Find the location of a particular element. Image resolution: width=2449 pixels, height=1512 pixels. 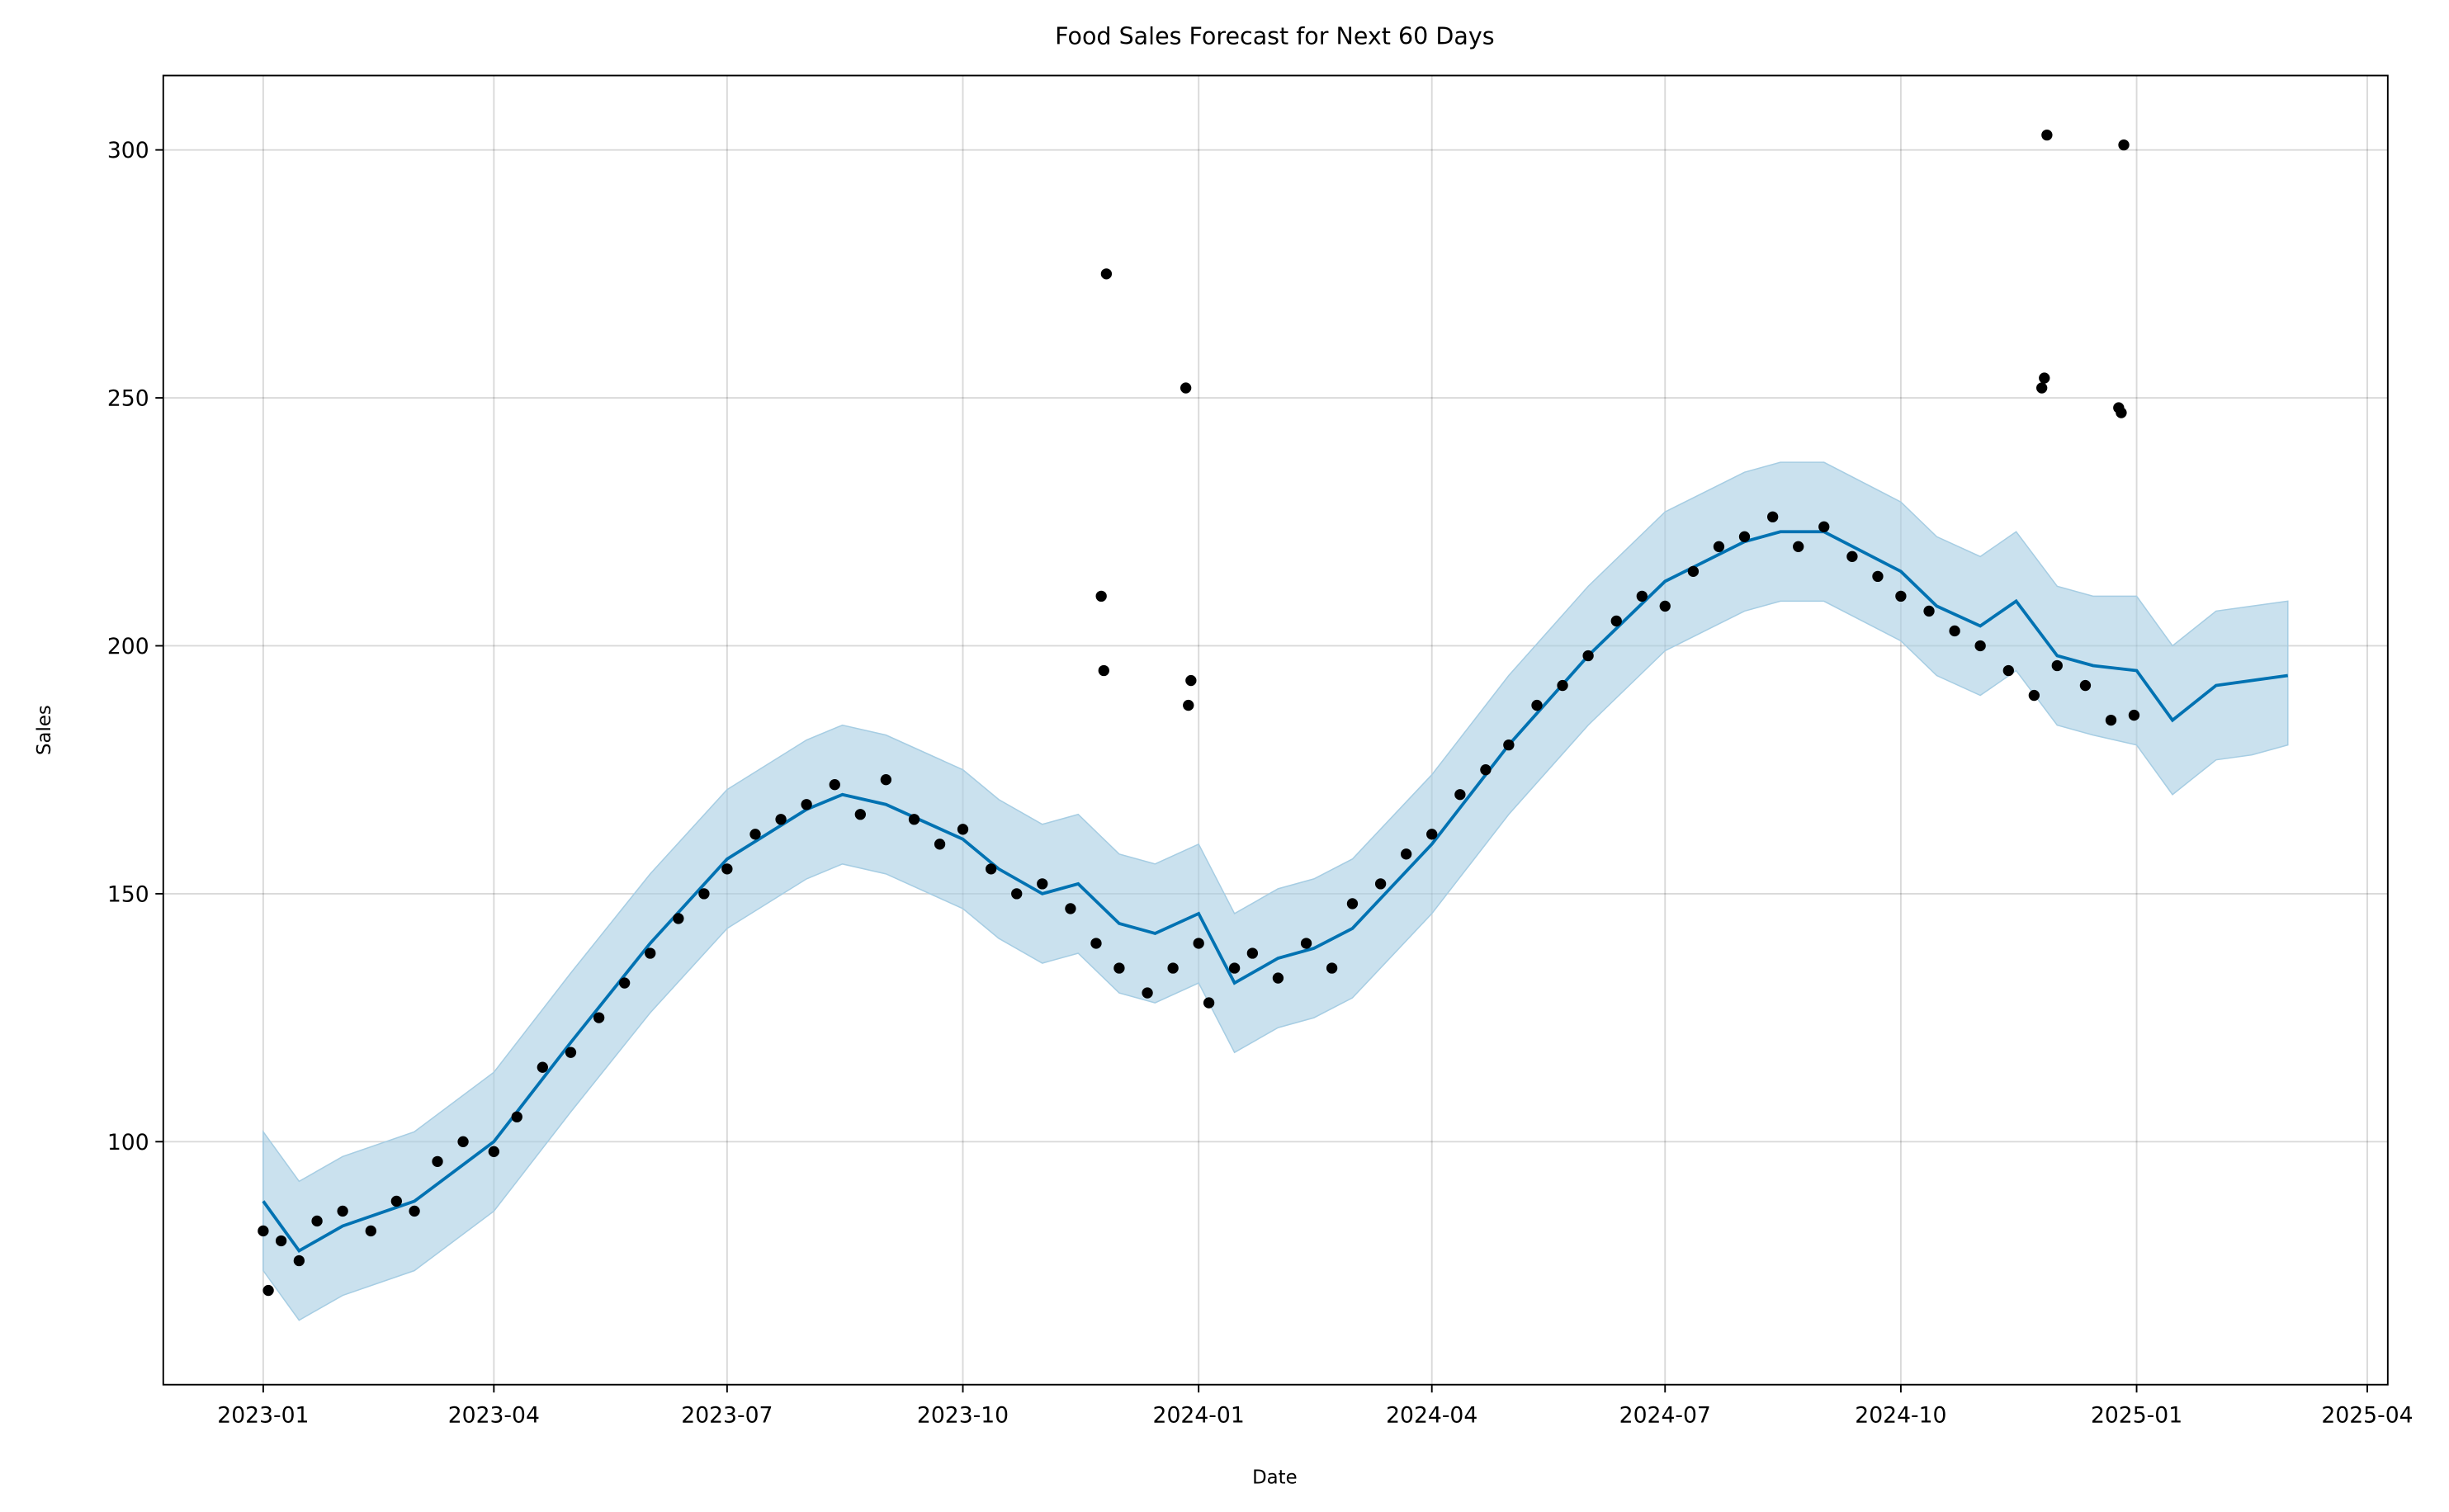

y-tick-label: 150 is located at coordinates (128, 894).